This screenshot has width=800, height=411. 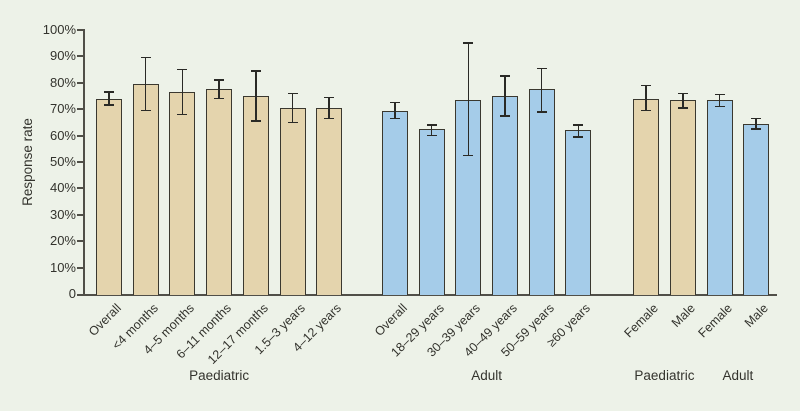 I want to click on y-tick-label: 70%, so click(x=62, y=109).